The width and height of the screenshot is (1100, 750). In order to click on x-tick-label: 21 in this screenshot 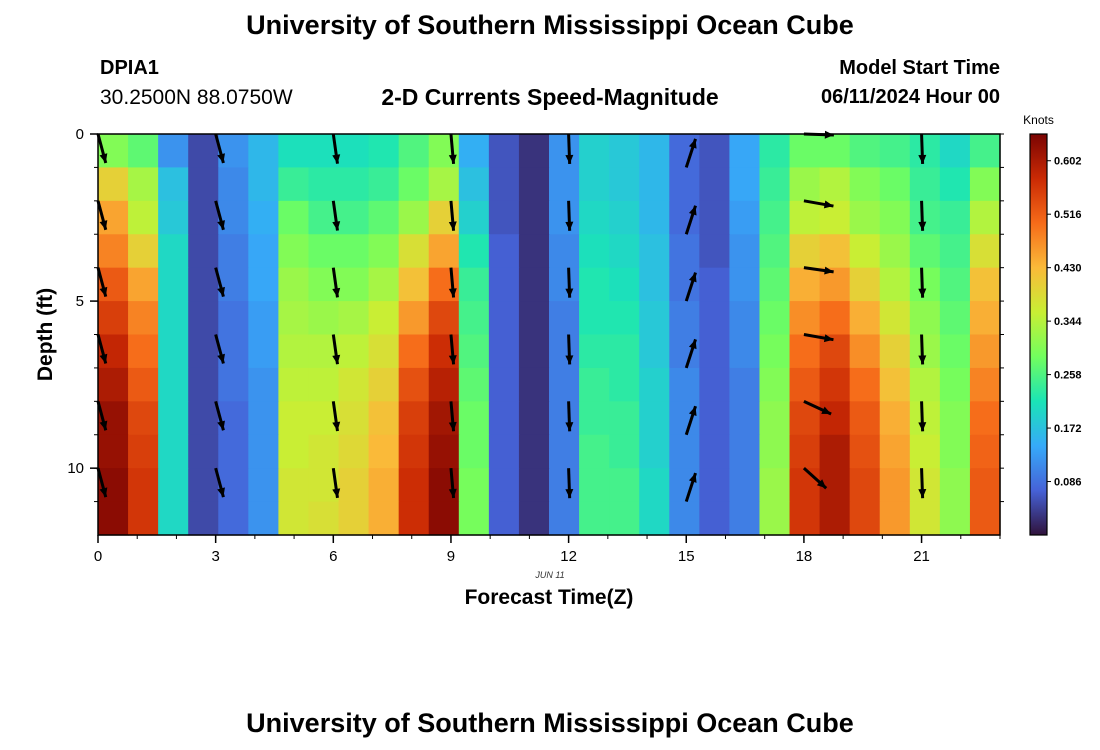, I will do `click(921, 556)`.